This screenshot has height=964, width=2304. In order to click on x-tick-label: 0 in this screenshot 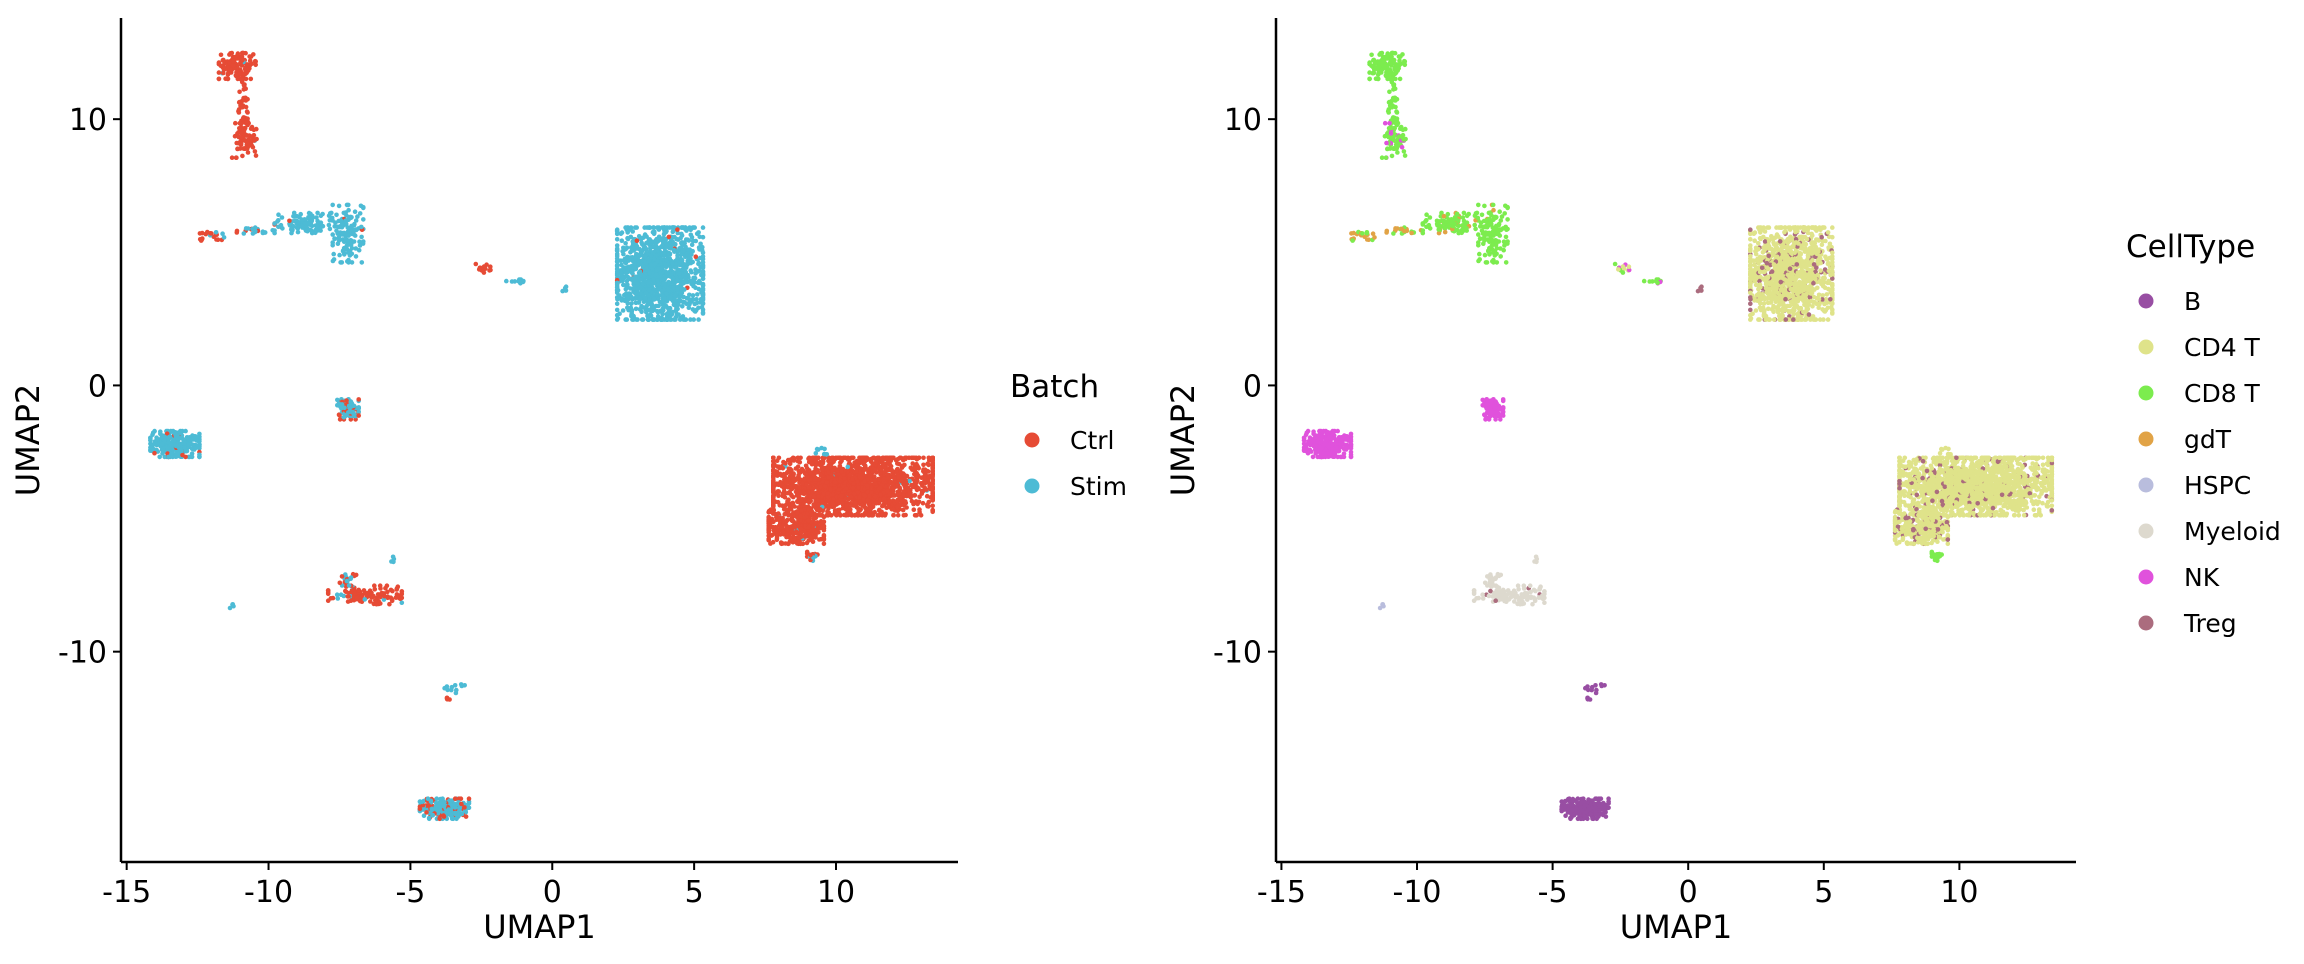, I will do `click(552, 892)`.